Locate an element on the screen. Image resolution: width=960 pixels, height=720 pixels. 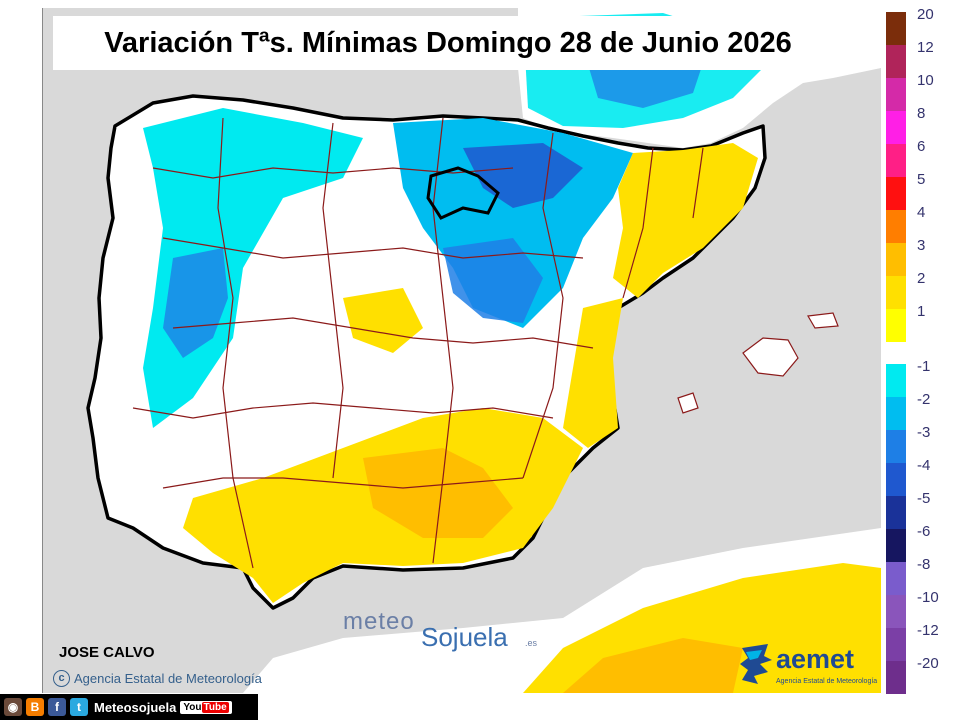
legend-label: -5 is located at coordinates (924, 498).